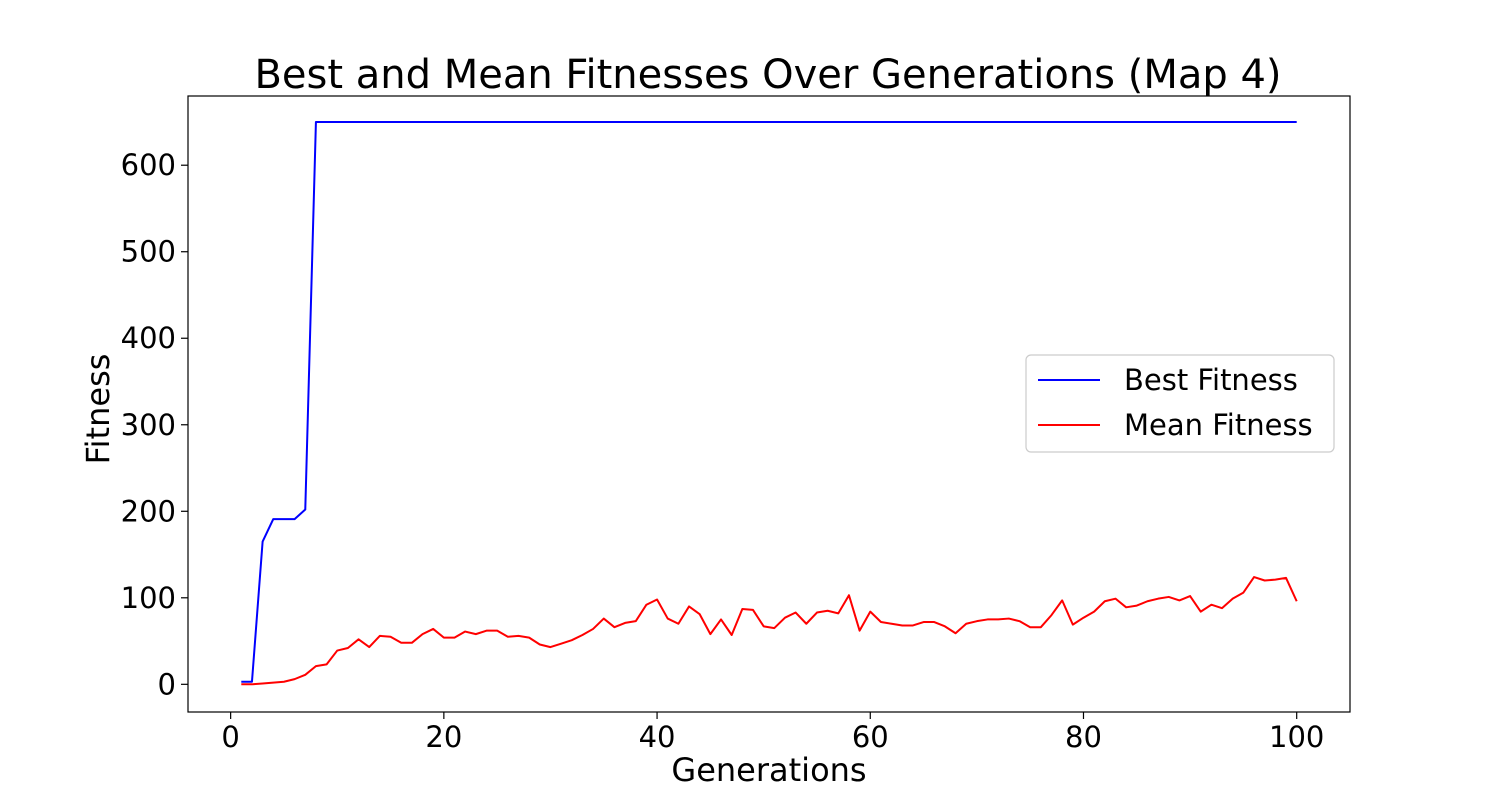 Image resolution: width=1500 pixels, height=800 pixels. What do you see at coordinates (870, 737) in the screenshot?
I see `x-tick-label: 60` at bounding box center [870, 737].